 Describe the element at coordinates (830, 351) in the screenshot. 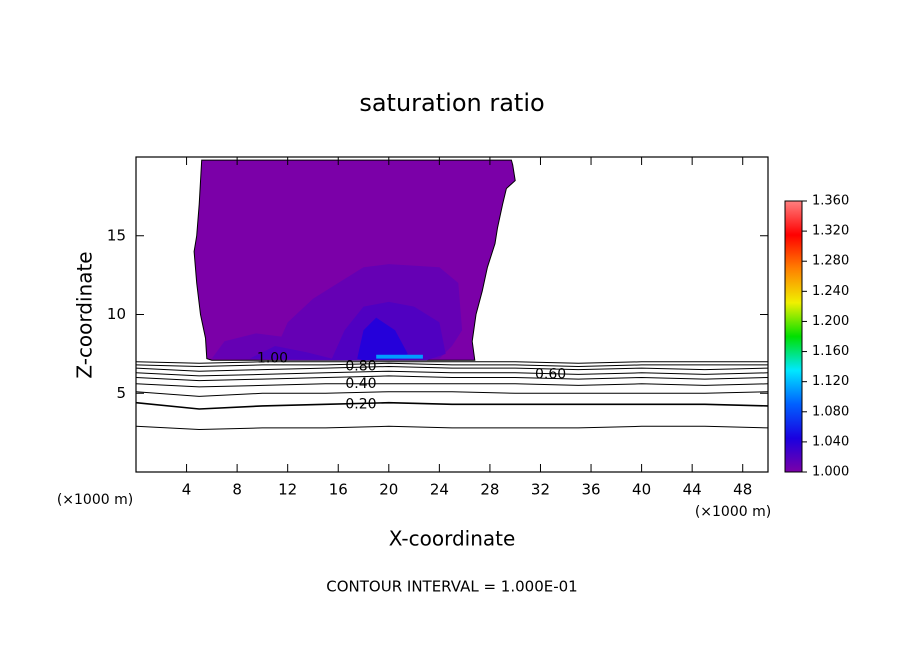

I see `colorbar-tick-label: 1.160` at that location.